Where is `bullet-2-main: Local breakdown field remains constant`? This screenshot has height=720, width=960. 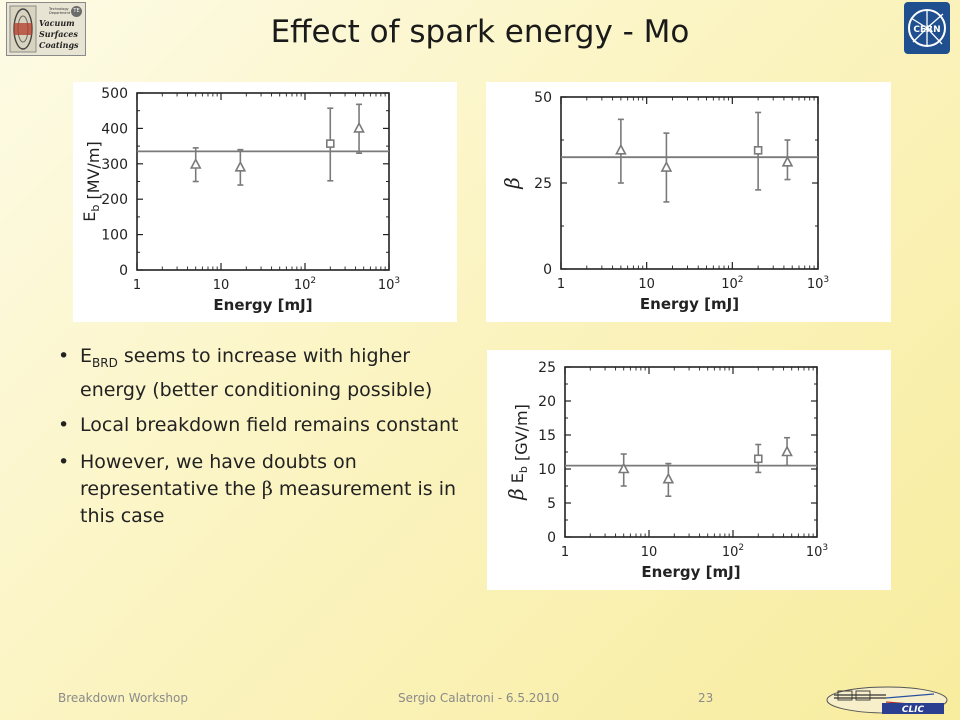 bullet-2-main: Local breakdown field remains constant is located at coordinates (269, 424).